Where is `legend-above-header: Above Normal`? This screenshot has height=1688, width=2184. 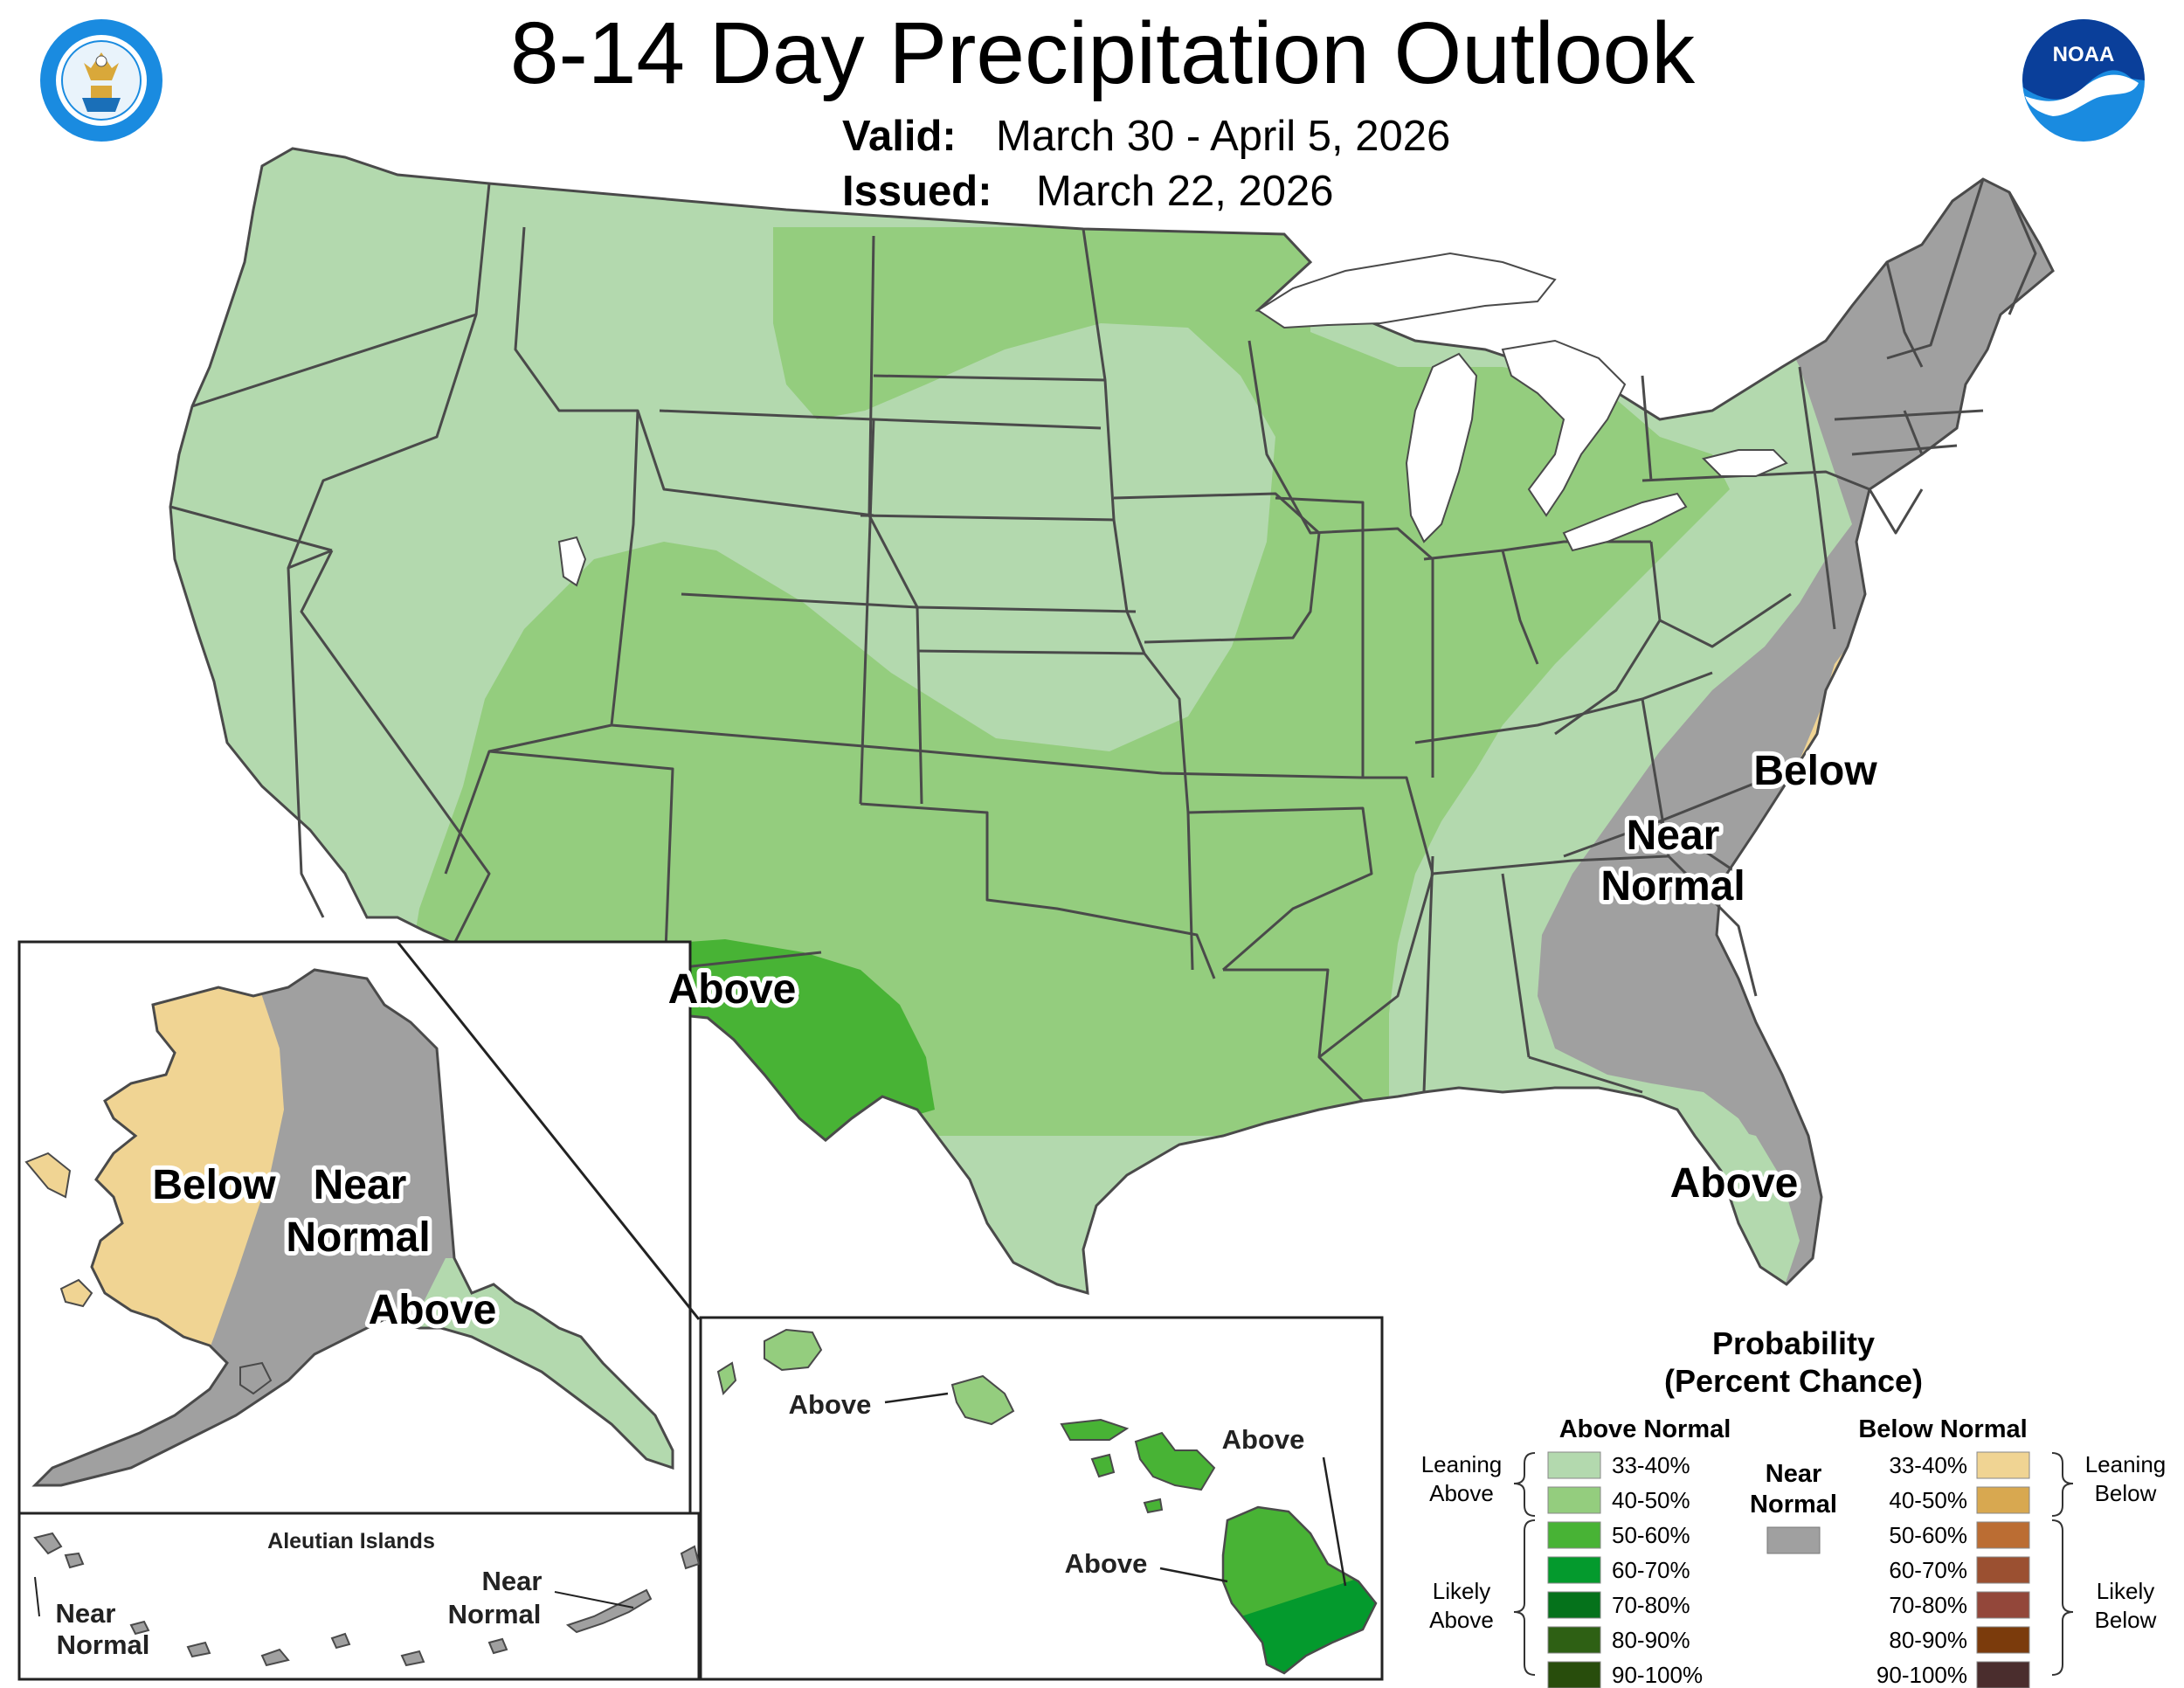 legend-above-header: Above Normal is located at coordinates (1645, 1429).